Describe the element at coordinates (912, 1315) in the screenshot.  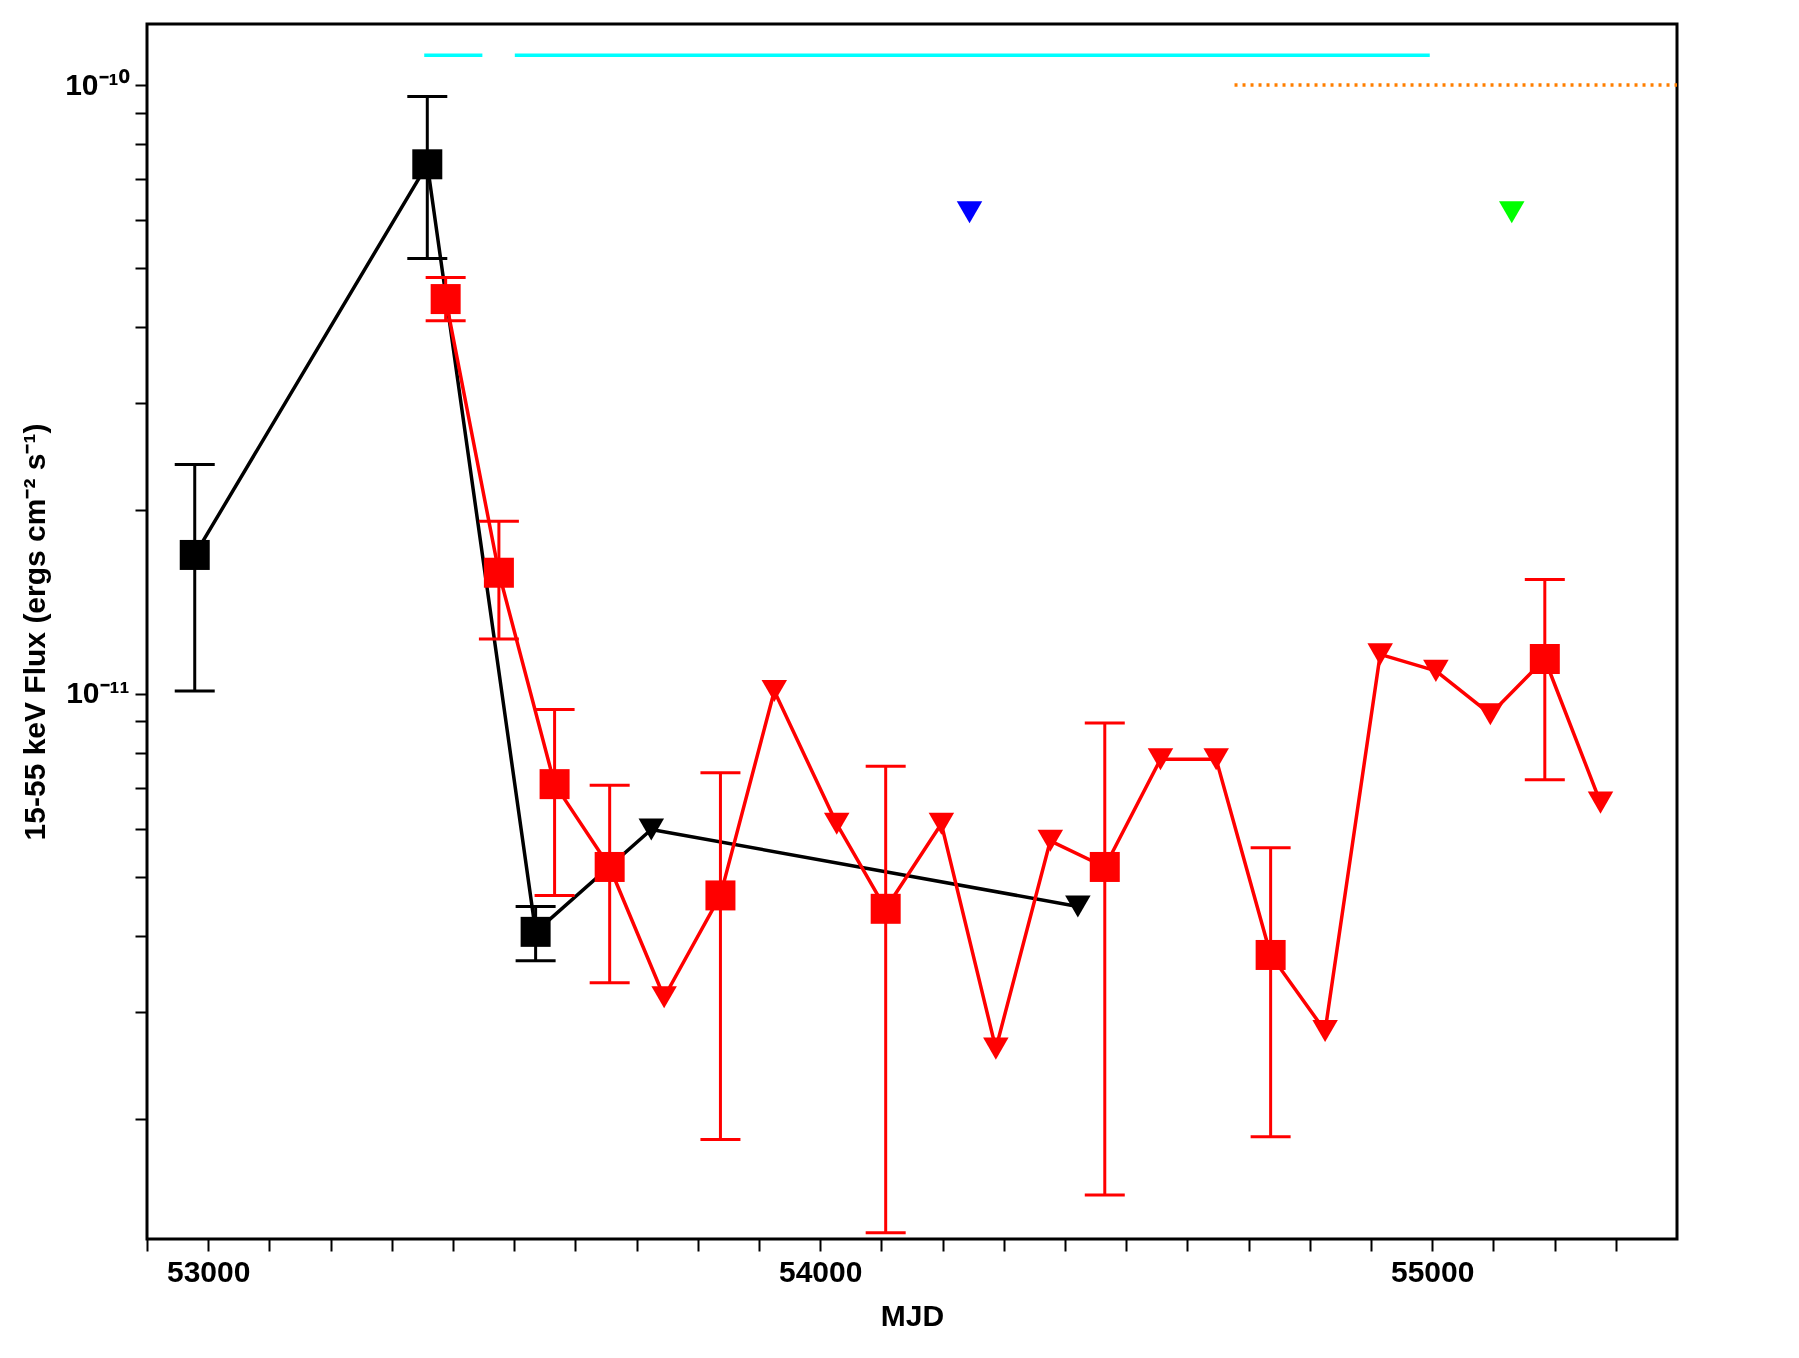
I see `x-axis-title: MJD` at that location.